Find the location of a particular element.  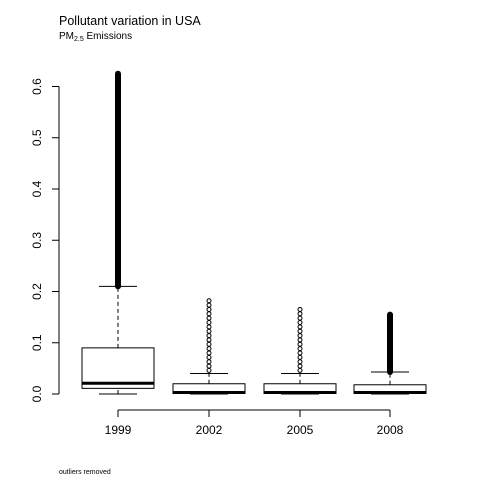

box-iqr is located at coordinates (118, 368).